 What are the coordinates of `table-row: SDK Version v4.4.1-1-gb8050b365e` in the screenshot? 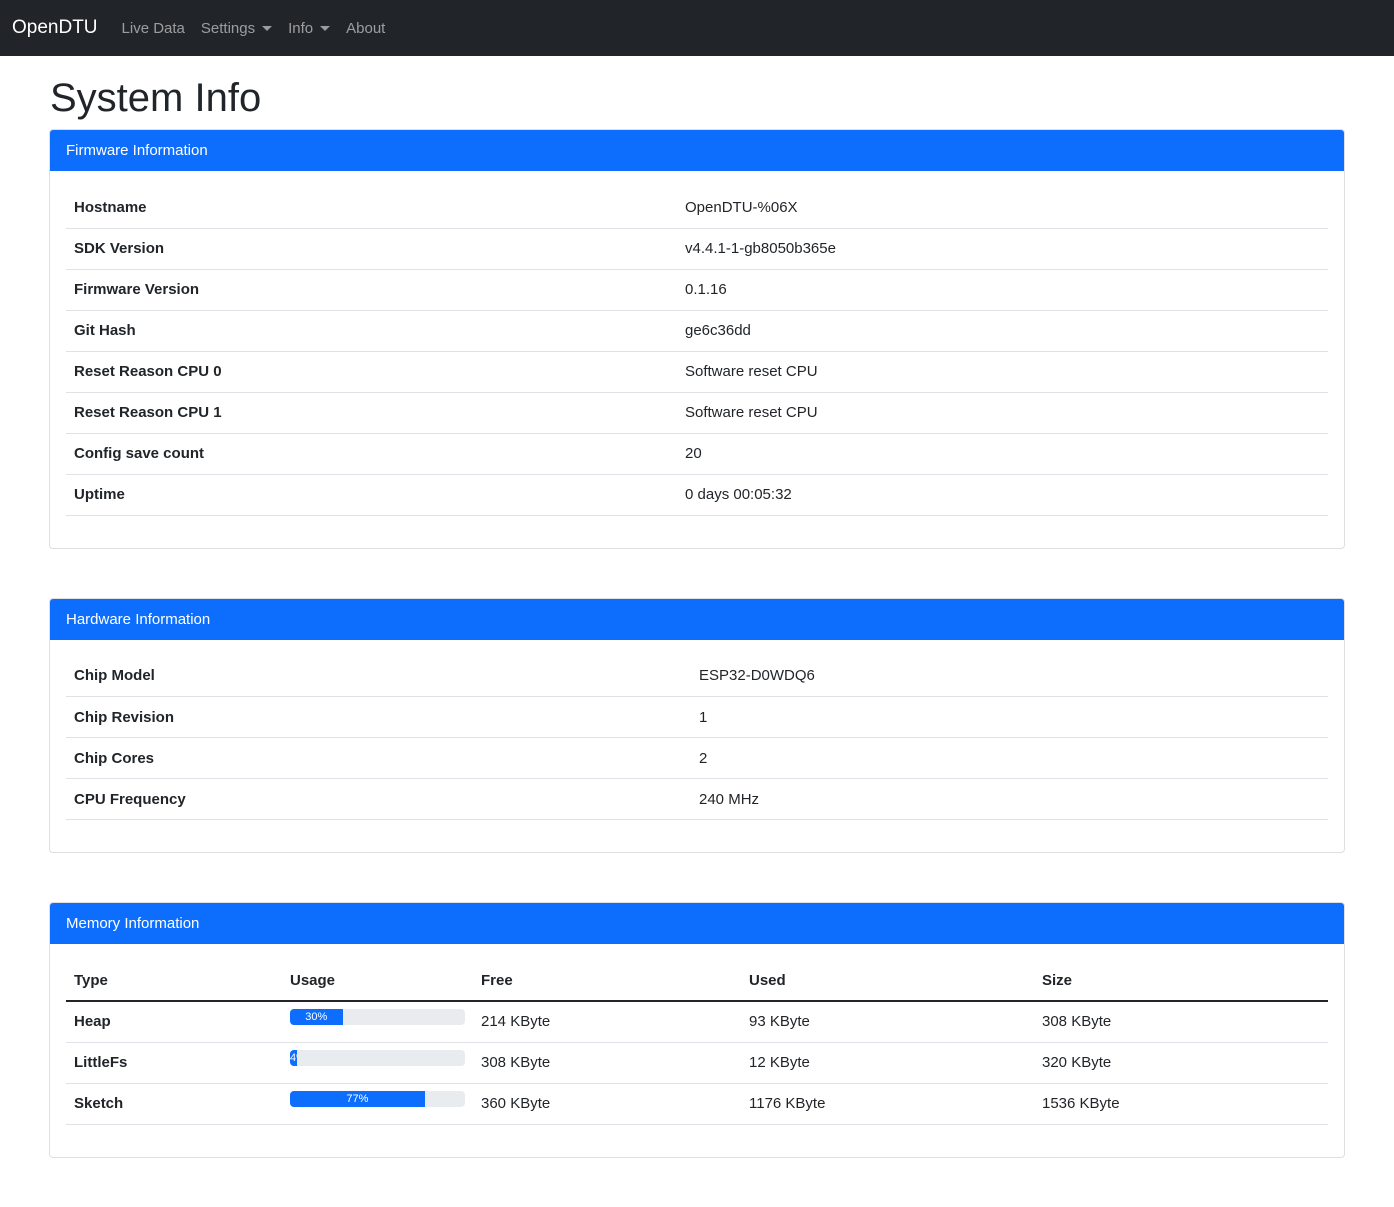 It's located at (697, 249).